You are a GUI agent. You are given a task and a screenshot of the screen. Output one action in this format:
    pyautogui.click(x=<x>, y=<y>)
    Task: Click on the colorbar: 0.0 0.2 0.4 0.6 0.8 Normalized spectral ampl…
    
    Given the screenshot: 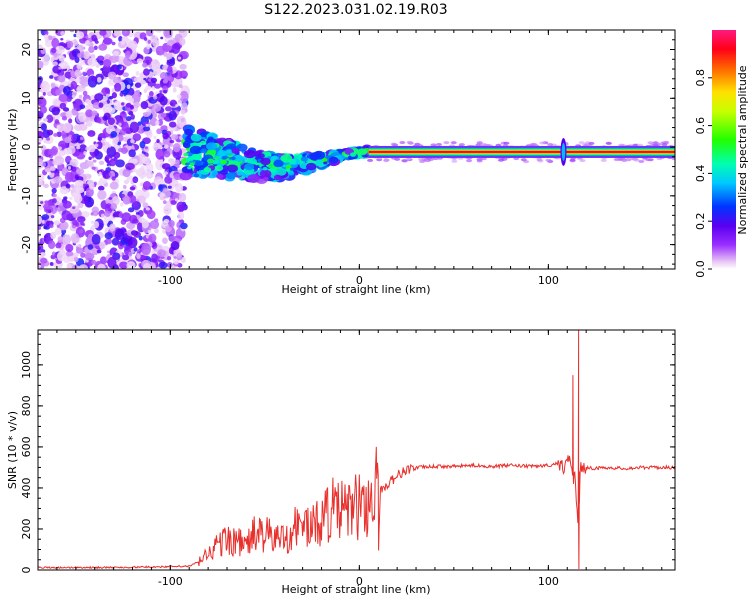 What is the action you would take?
    pyautogui.click(x=721, y=154)
    